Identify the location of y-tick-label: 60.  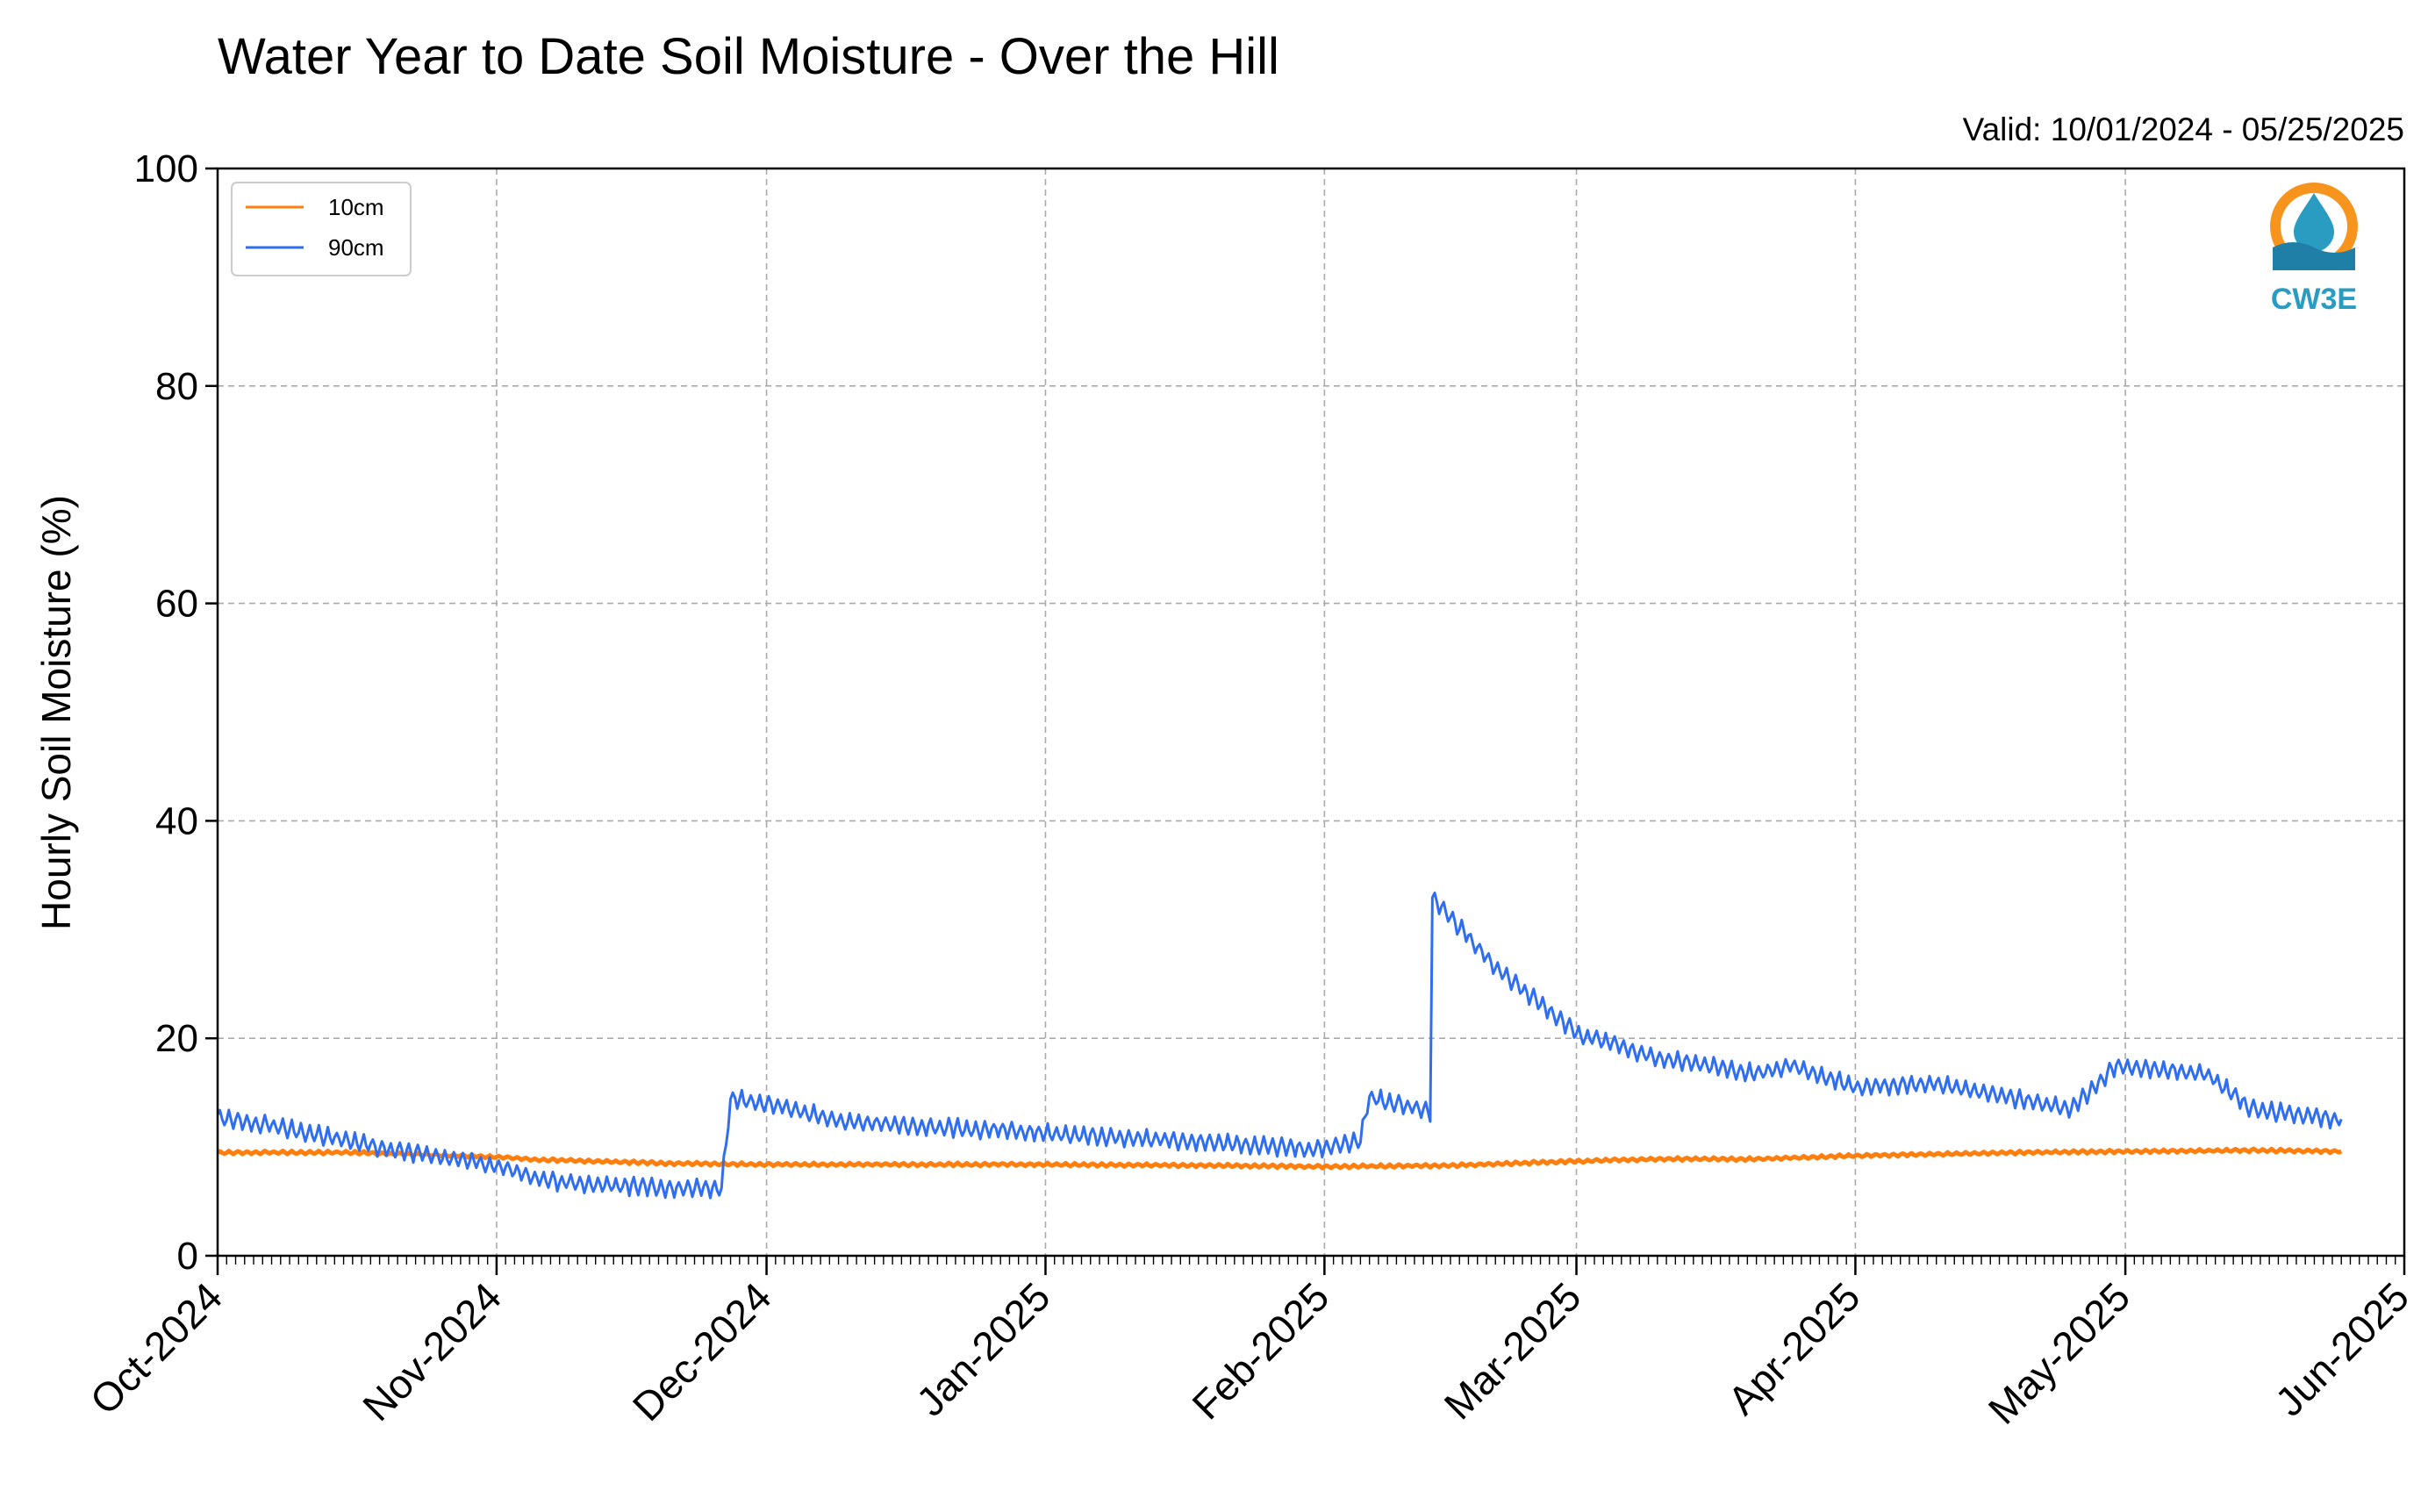
(177, 604).